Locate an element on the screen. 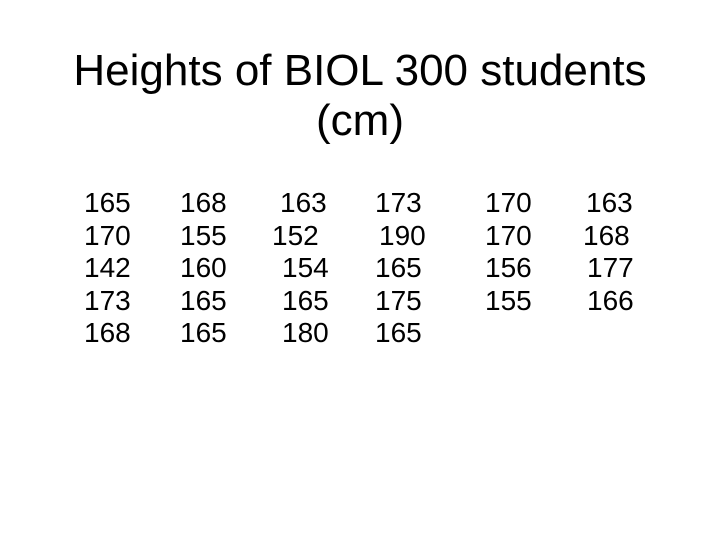  data-cell: 177 is located at coordinates (610, 267).